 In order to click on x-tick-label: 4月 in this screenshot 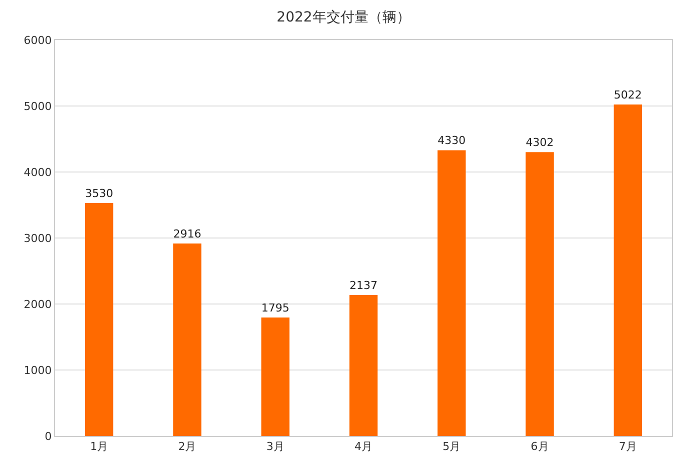, I will do `click(363, 447)`.